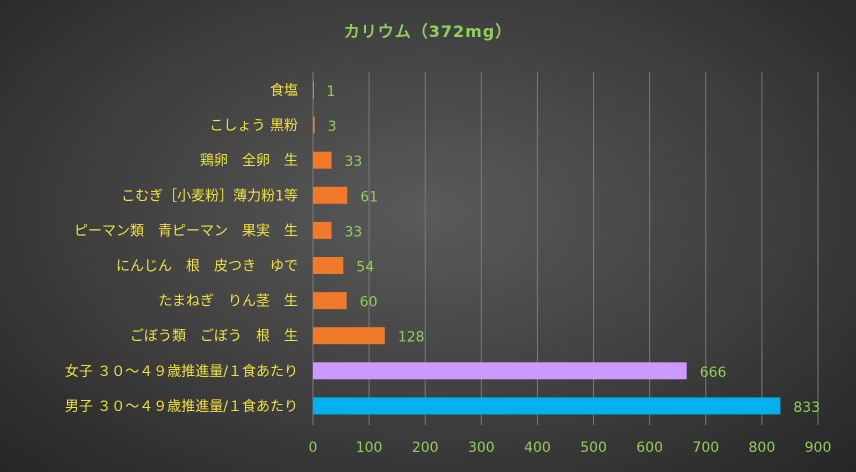 Image resolution: width=856 pixels, height=472 pixels. I want to click on x-tick-label: 900, so click(818, 448).